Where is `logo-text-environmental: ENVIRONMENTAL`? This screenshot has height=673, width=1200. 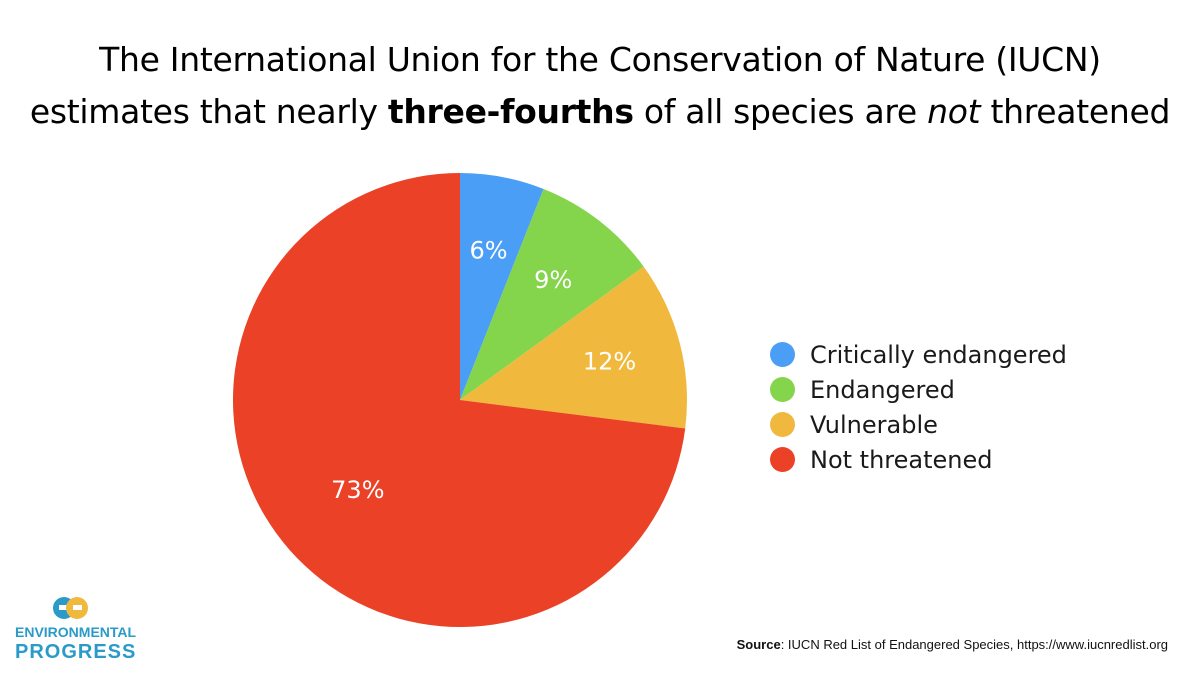
logo-text-environmental: ENVIRONMENTAL is located at coordinates (76, 632).